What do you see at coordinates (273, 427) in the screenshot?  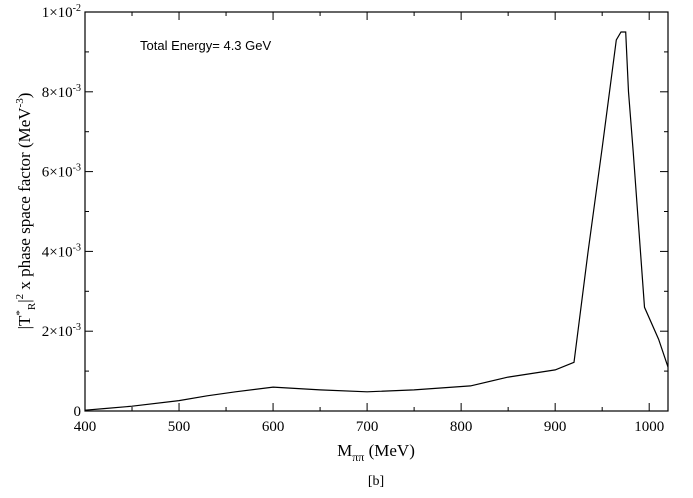 I see `x-tick-label: 600` at bounding box center [273, 427].